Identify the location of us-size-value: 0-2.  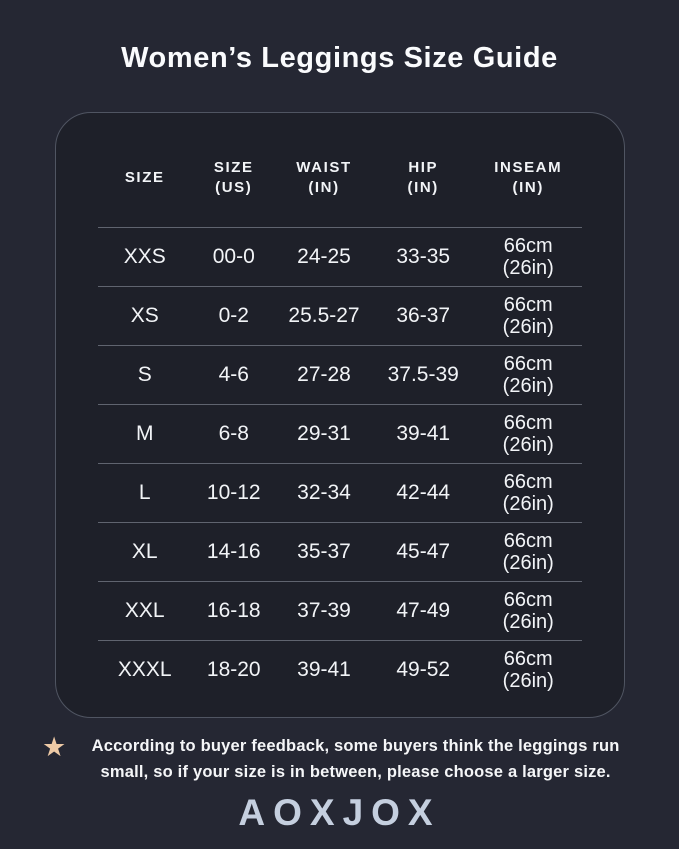
(233, 315).